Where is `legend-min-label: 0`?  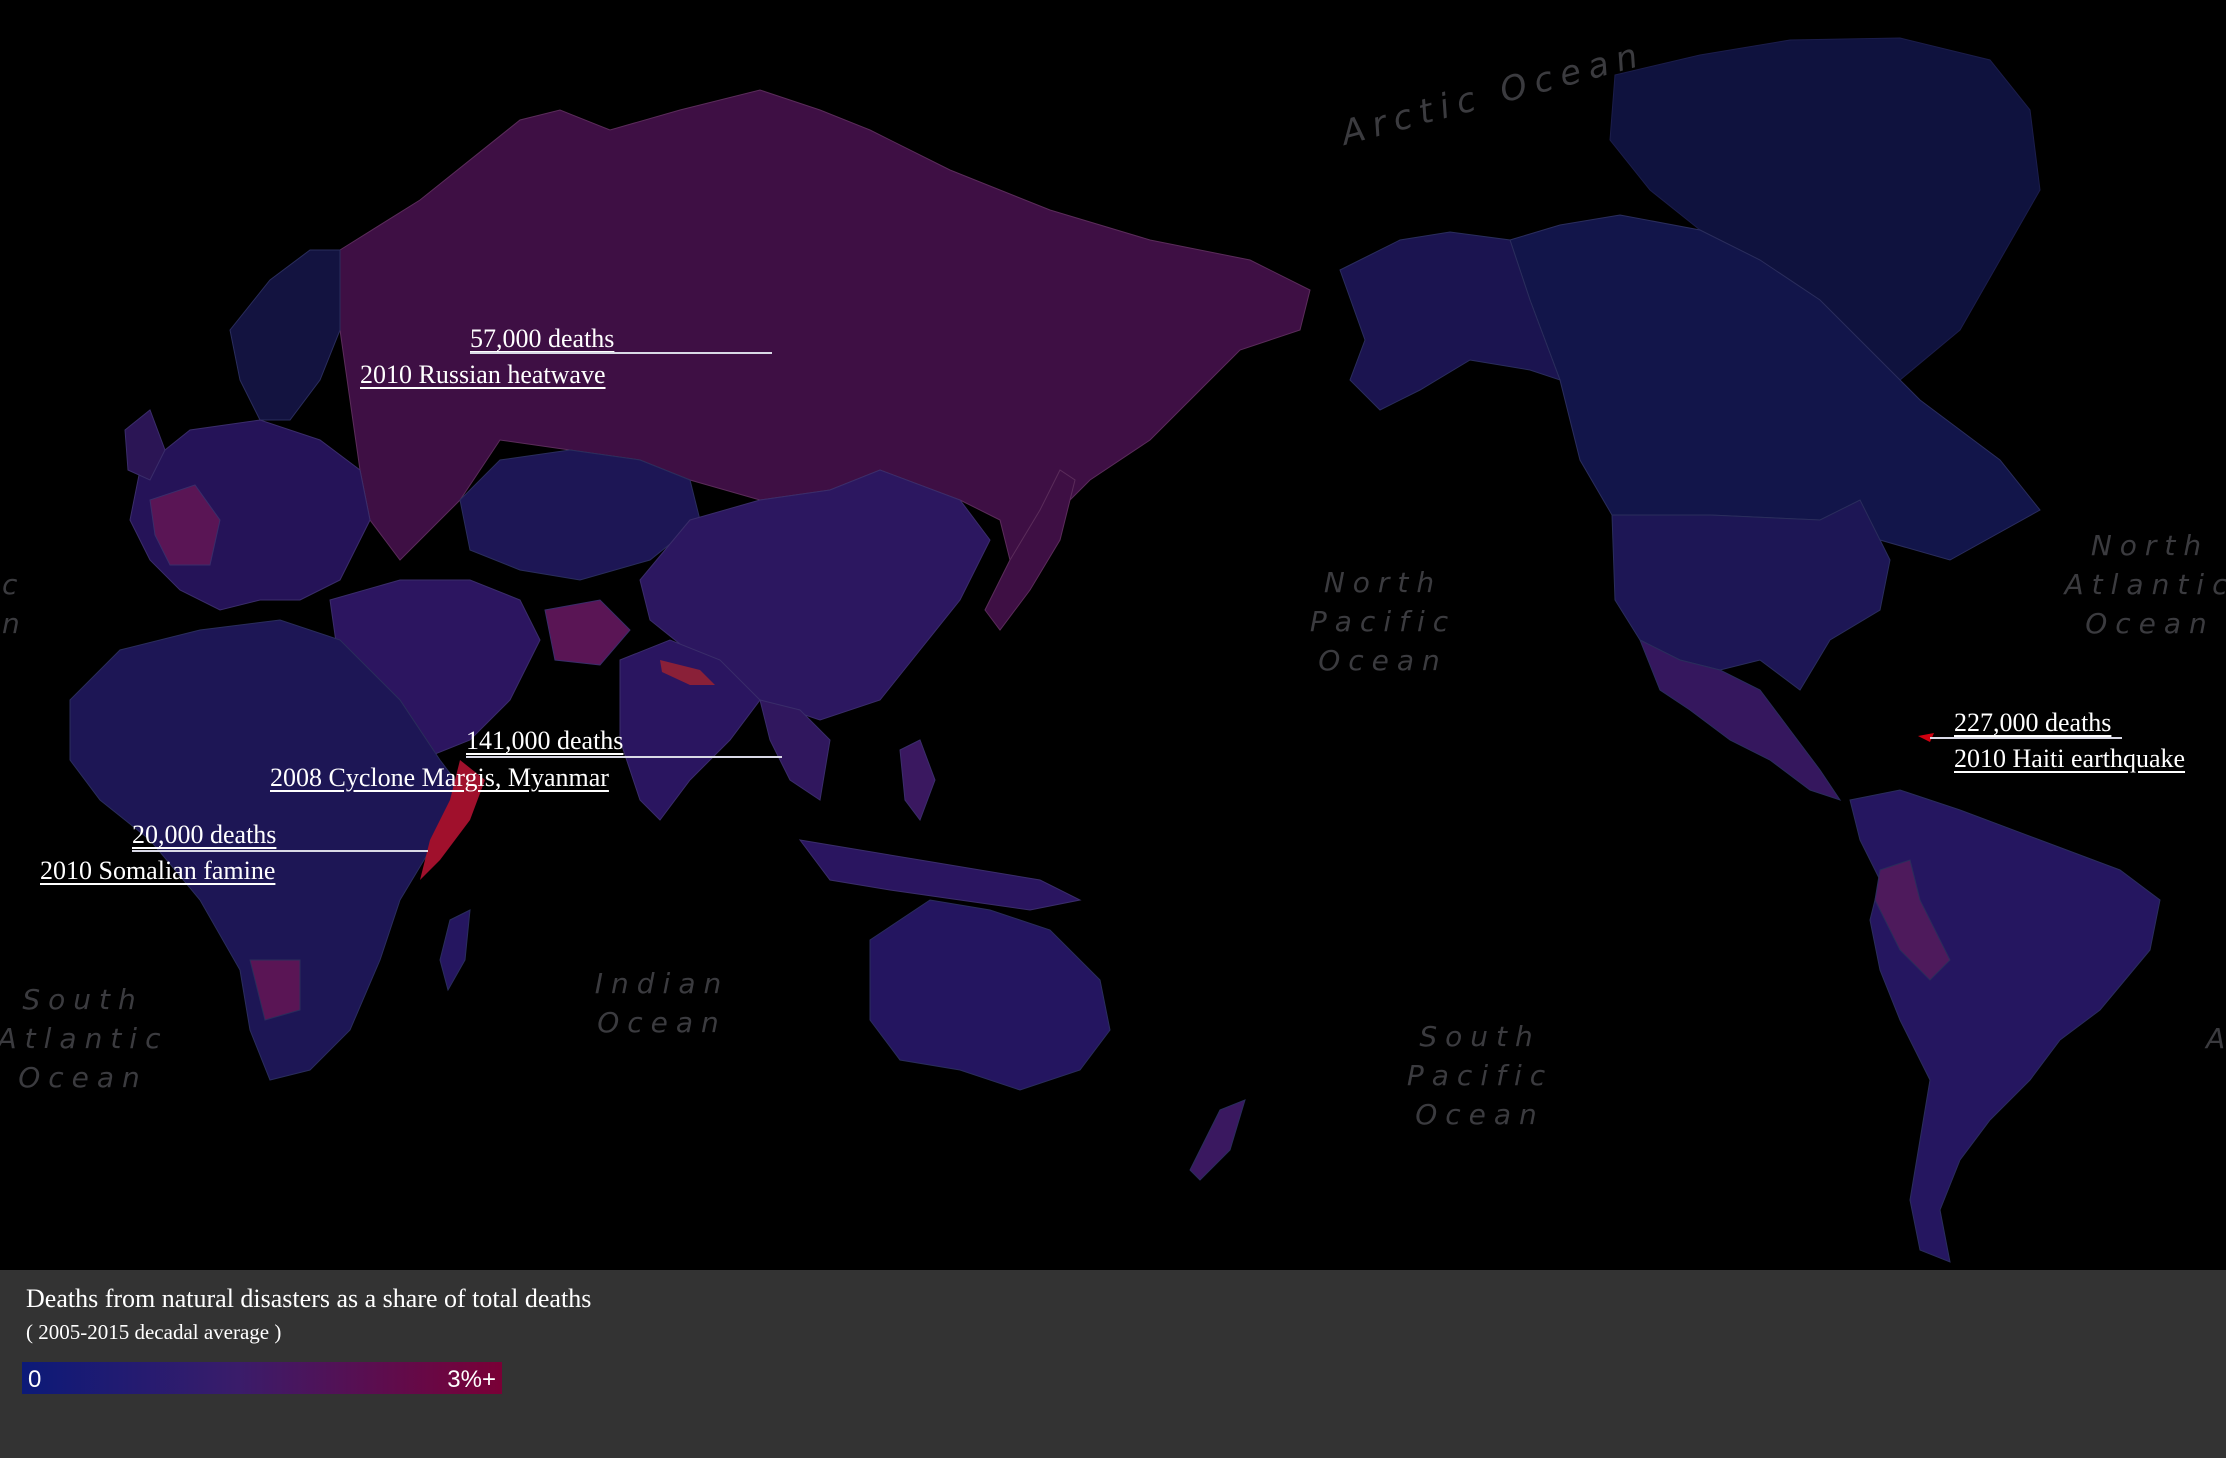
legend-min-label: 0 is located at coordinates (35, 1379).